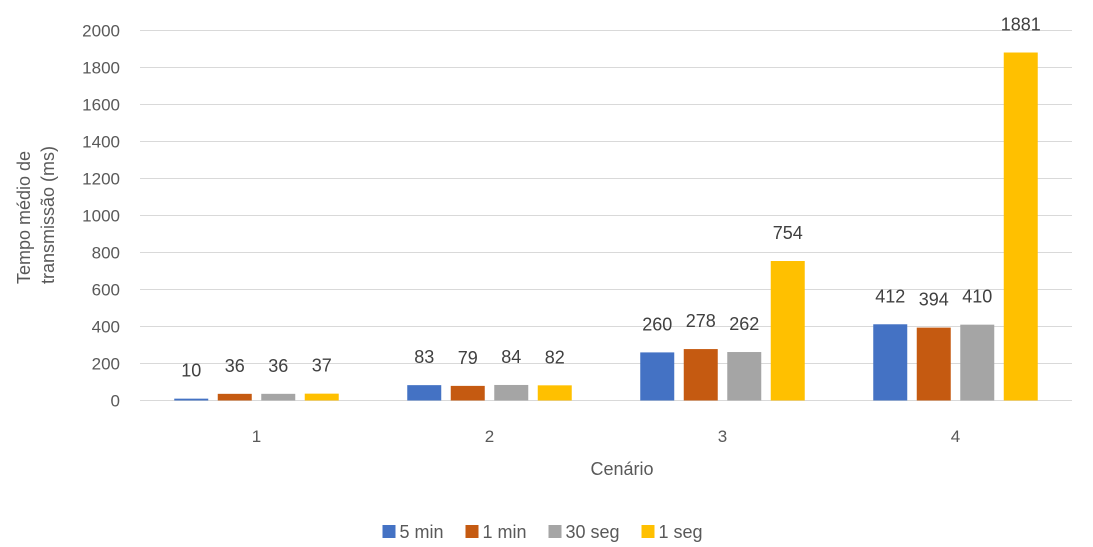  What do you see at coordinates (1021, 25) in the screenshot?
I see `data-label: 1881` at bounding box center [1021, 25].